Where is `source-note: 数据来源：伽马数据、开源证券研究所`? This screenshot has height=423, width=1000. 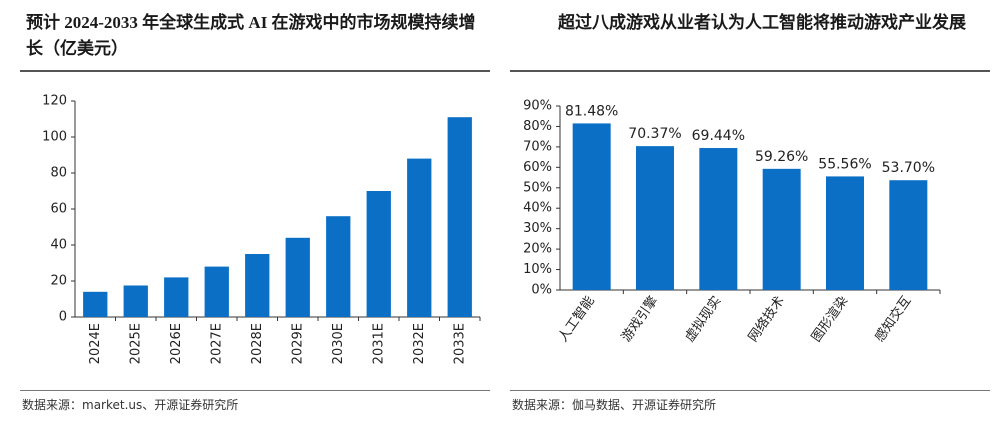 source-note: 数据来源：伽马数据、开源证券研究所 is located at coordinates (750, 401).